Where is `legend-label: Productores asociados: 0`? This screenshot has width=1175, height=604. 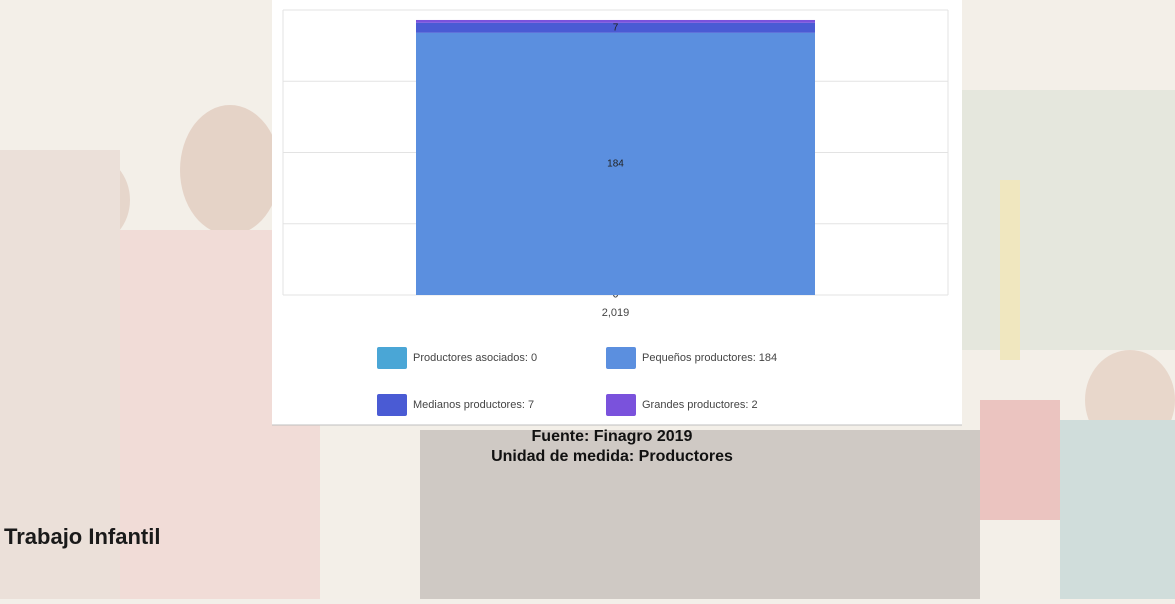
legend-label: Productores asociados: 0 is located at coordinates (475, 358).